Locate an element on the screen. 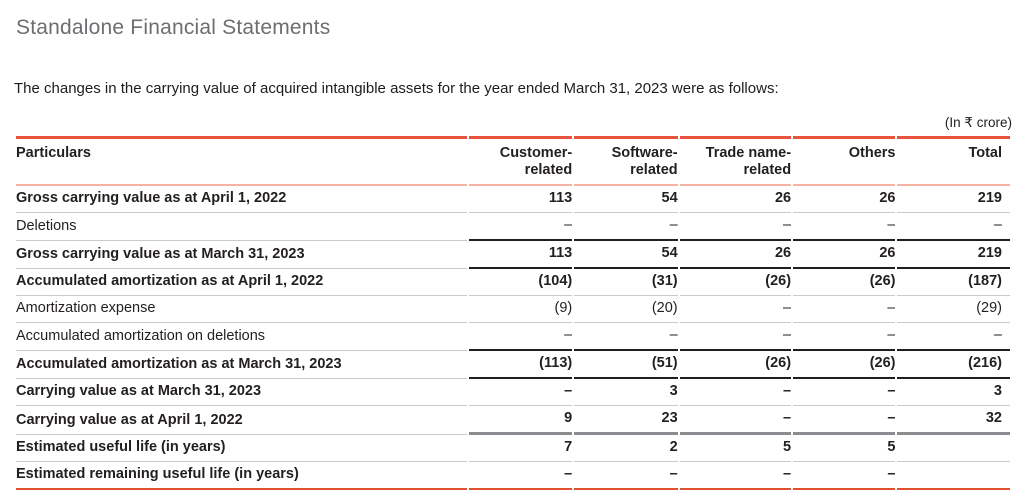  cell-value: (29) is located at coordinates (953, 309).